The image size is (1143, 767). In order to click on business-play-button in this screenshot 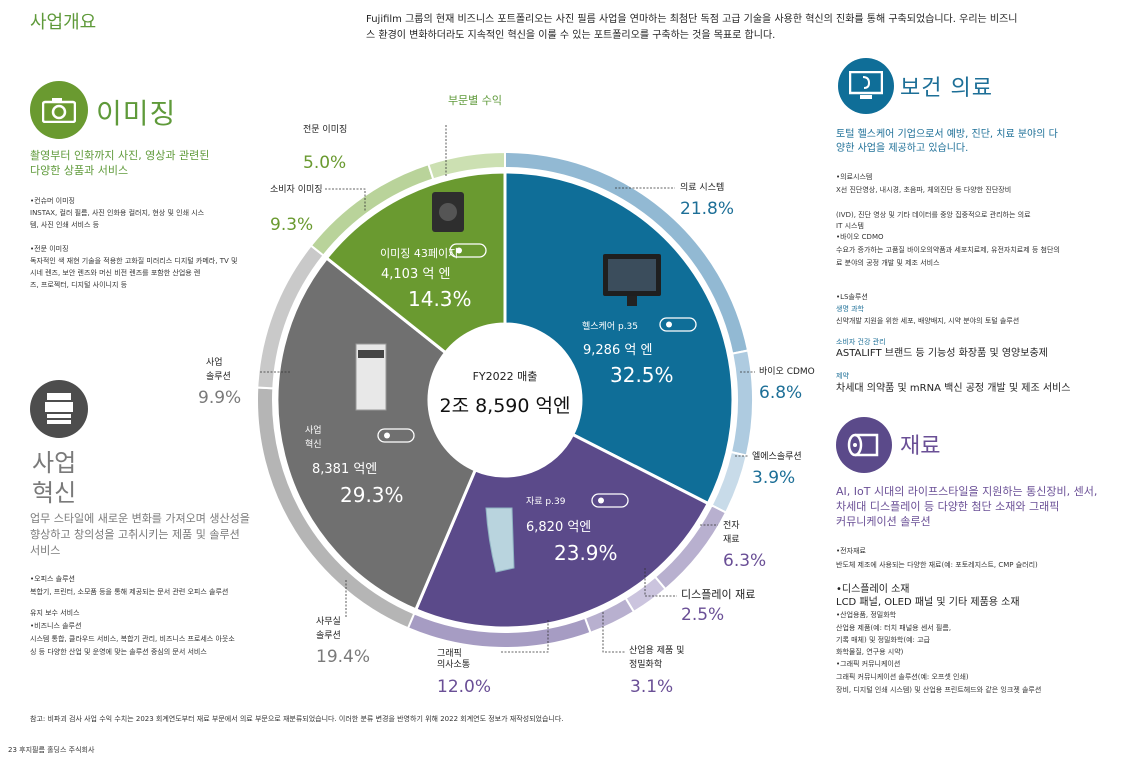, I will do `click(396, 435)`.